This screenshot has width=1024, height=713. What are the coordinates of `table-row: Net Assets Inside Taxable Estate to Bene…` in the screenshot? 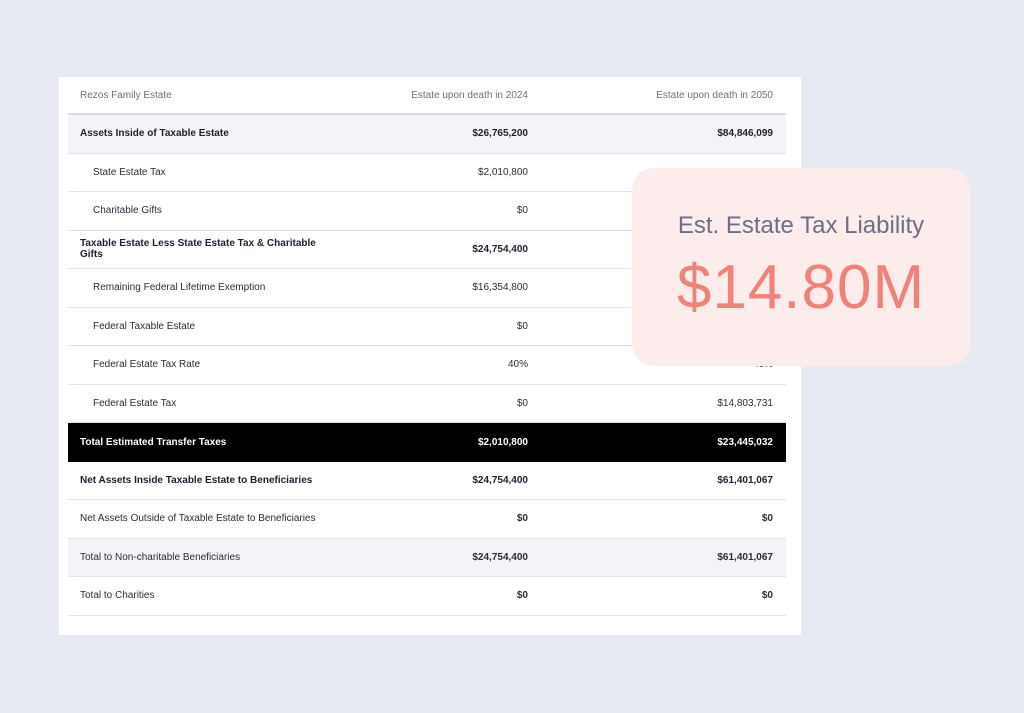 It's located at (427, 481).